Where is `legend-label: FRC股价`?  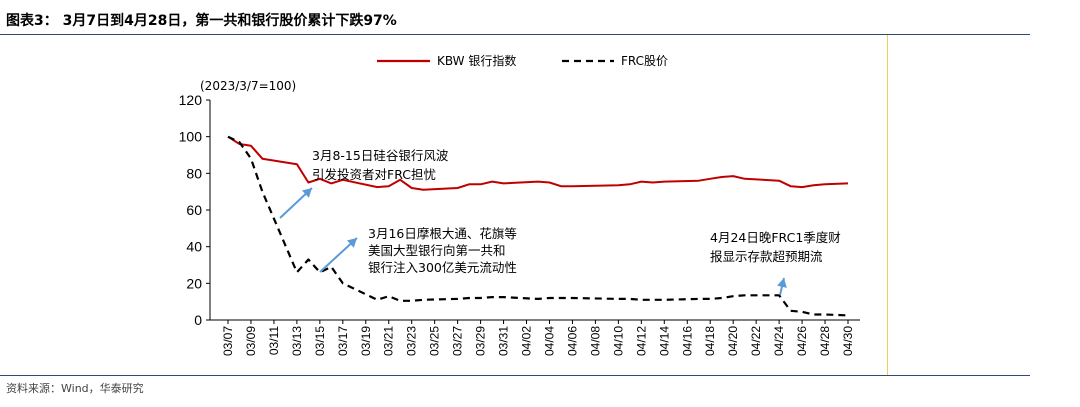 legend-label: FRC股价 is located at coordinates (644, 61).